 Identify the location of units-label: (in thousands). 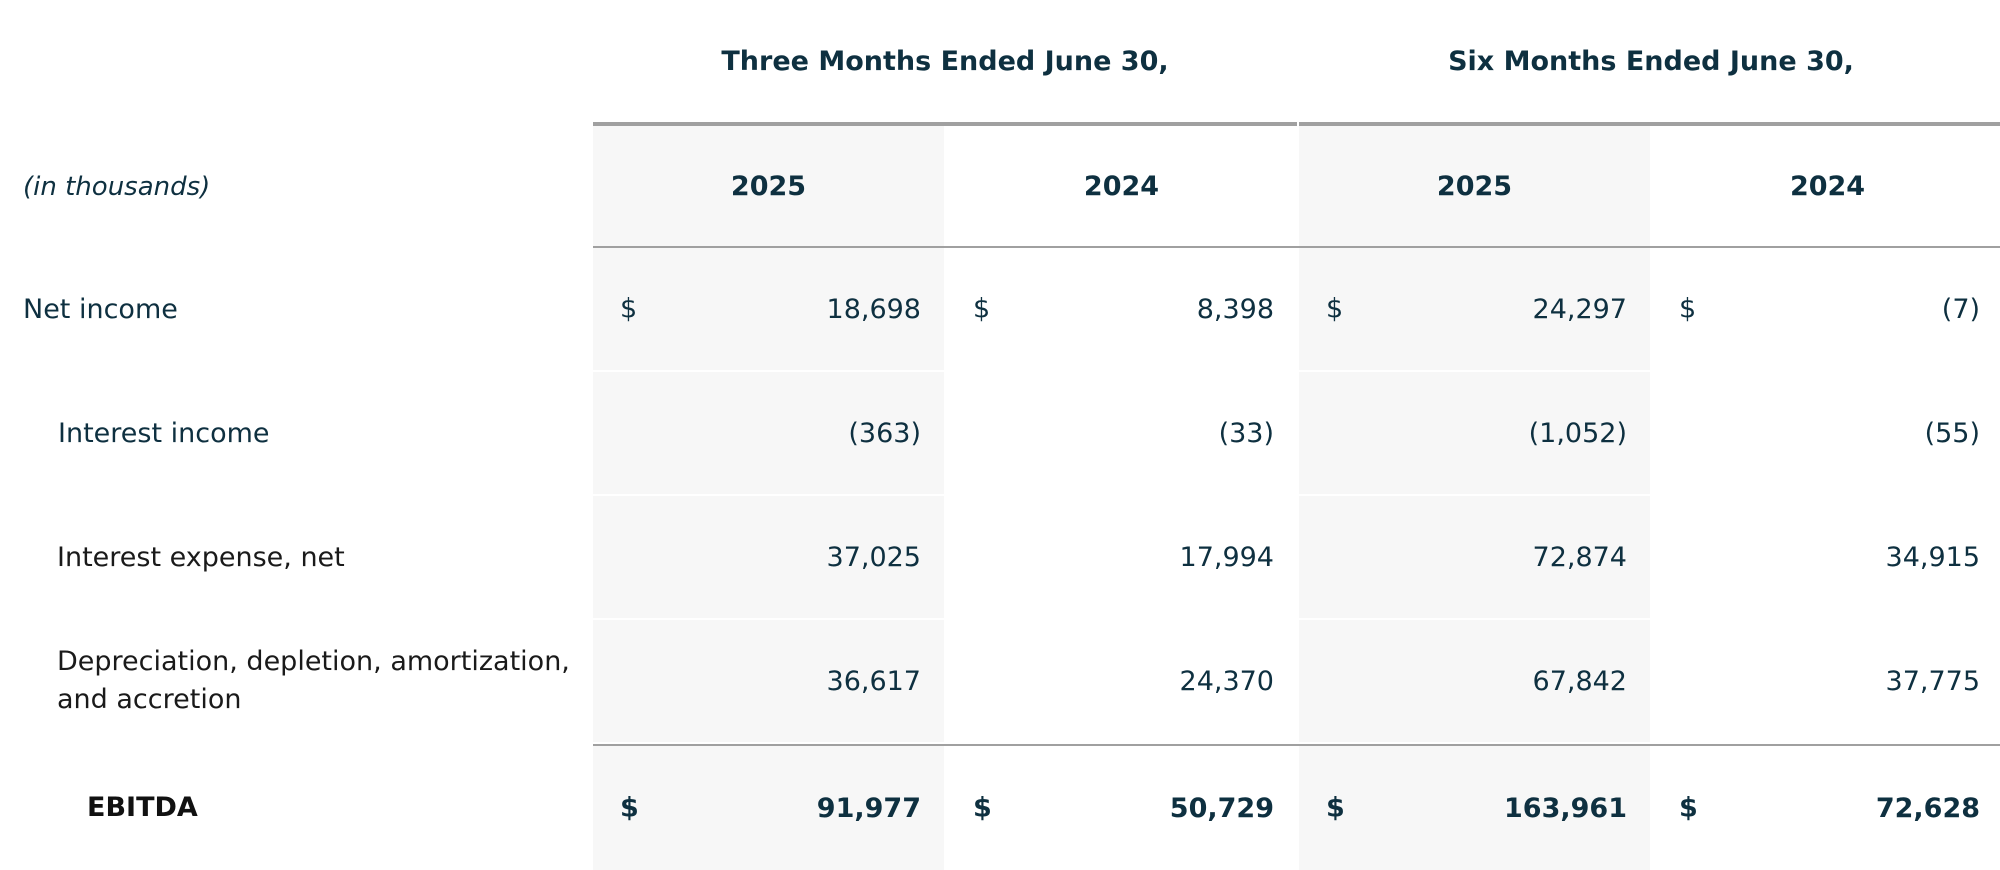
(117, 187).